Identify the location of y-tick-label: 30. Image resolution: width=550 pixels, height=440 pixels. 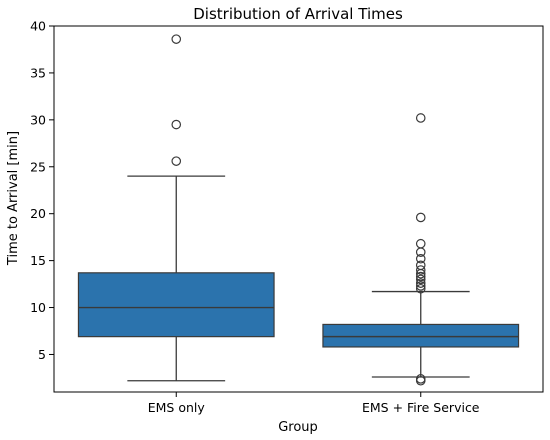
(38, 119).